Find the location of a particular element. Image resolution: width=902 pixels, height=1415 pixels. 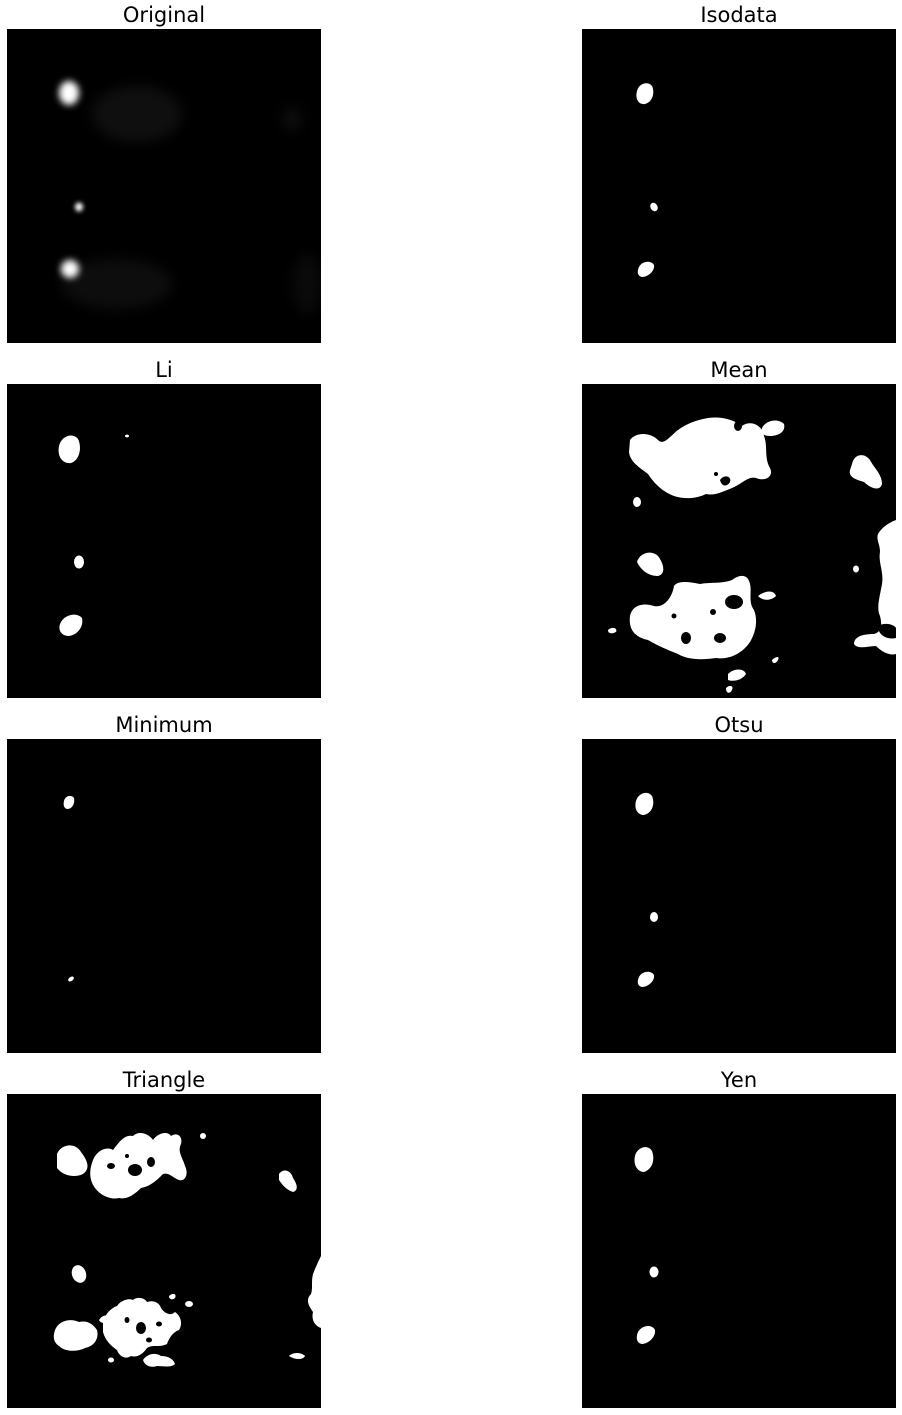

li-image is located at coordinates (164, 541).